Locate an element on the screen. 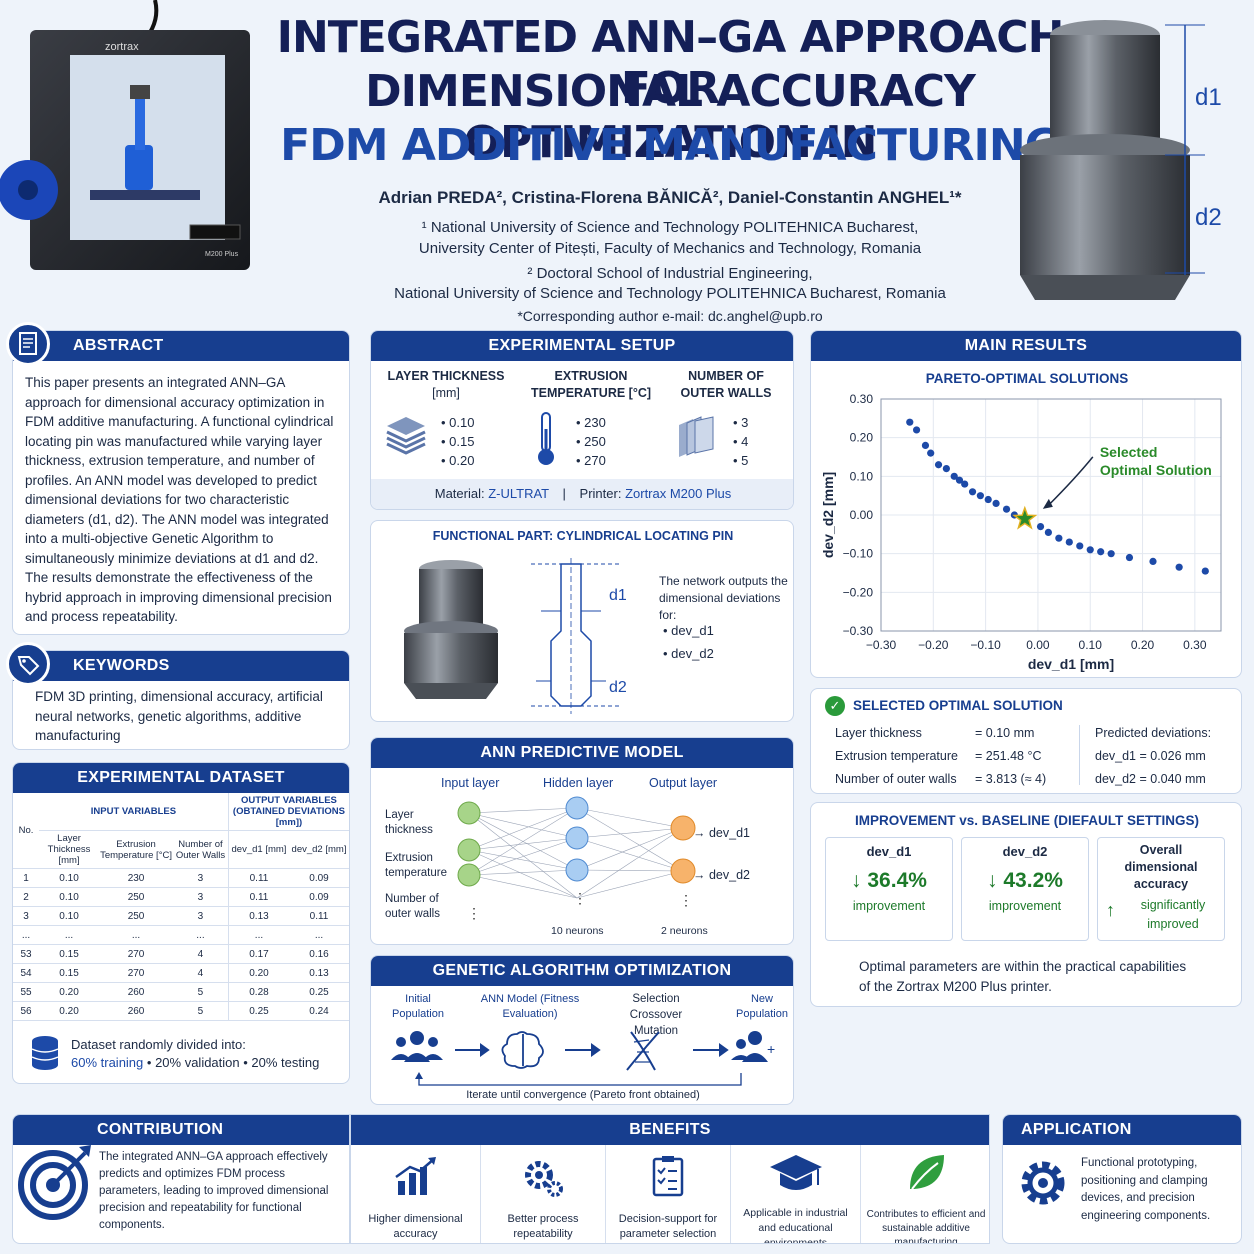  population-icon is located at coordinates (417, 1046).